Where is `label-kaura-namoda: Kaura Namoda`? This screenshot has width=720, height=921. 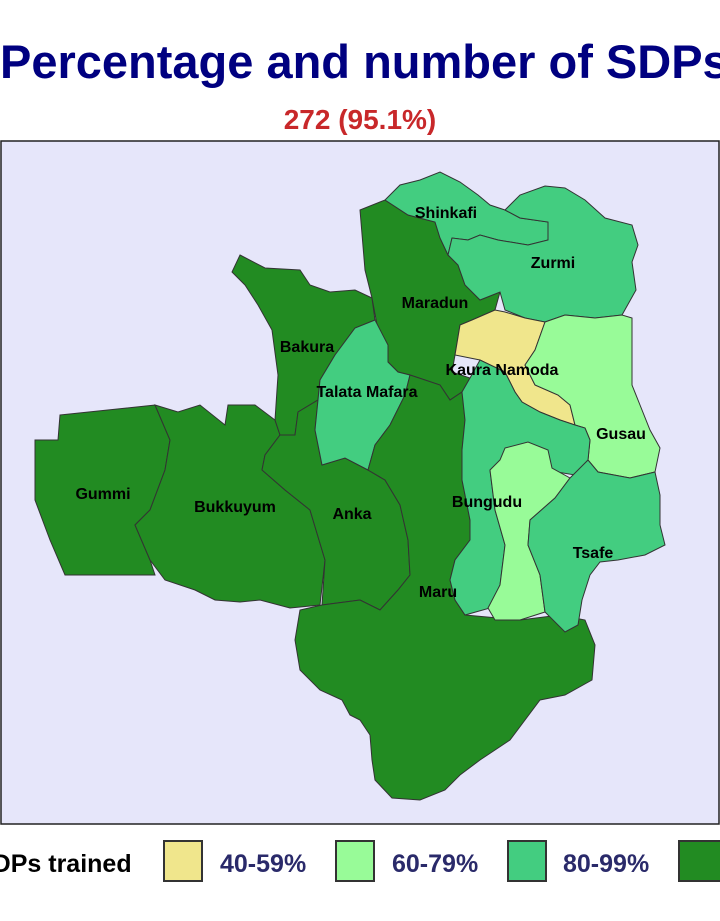
label-kaura-namoda: Kaura Namoda is located at coordinates (502, 370).